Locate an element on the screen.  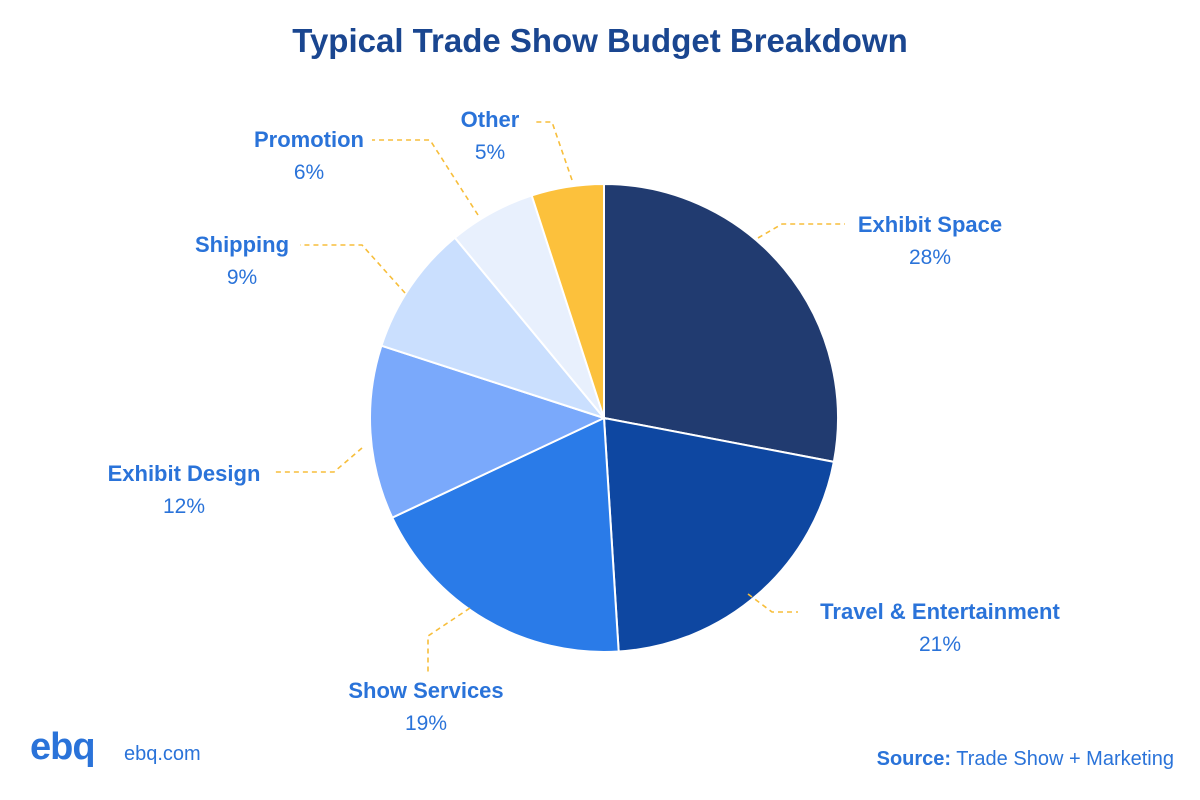
leader-line-exhibit-space is located at coordinates (801, 231).